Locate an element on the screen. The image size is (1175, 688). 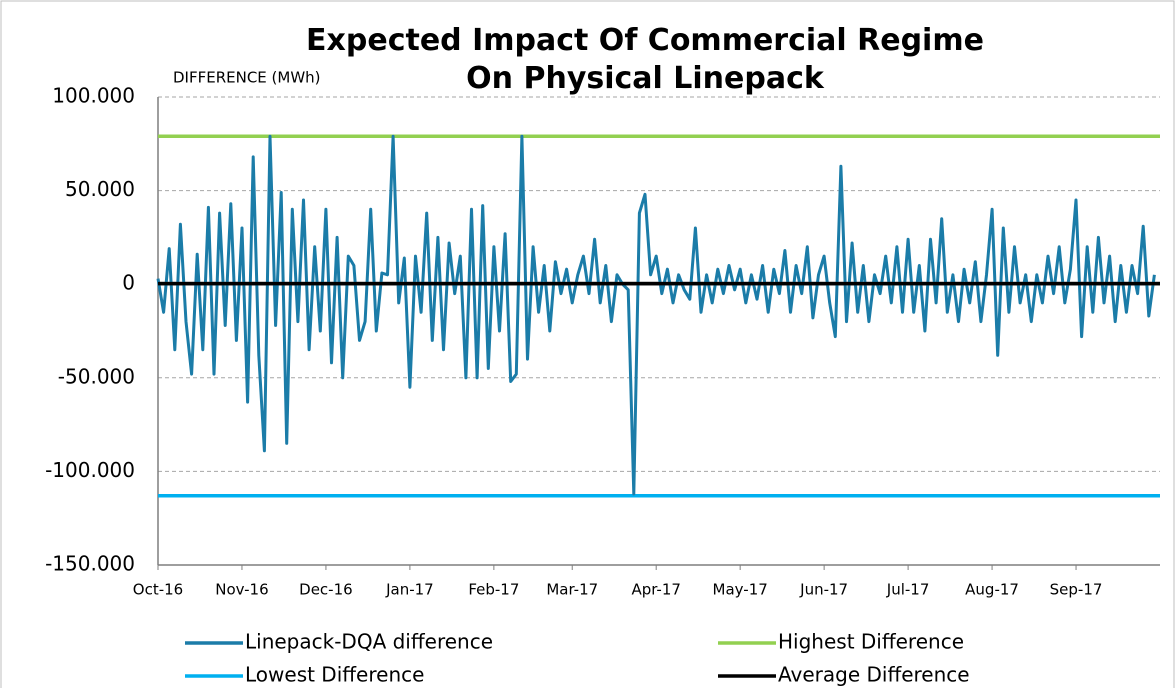
x-tick-label: Jun-17 is located at coordinates (823, 590).